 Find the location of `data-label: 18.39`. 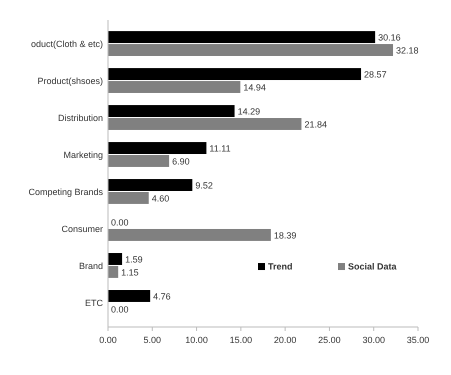

data-label: 18.39 is located at coordinates (285, 235).